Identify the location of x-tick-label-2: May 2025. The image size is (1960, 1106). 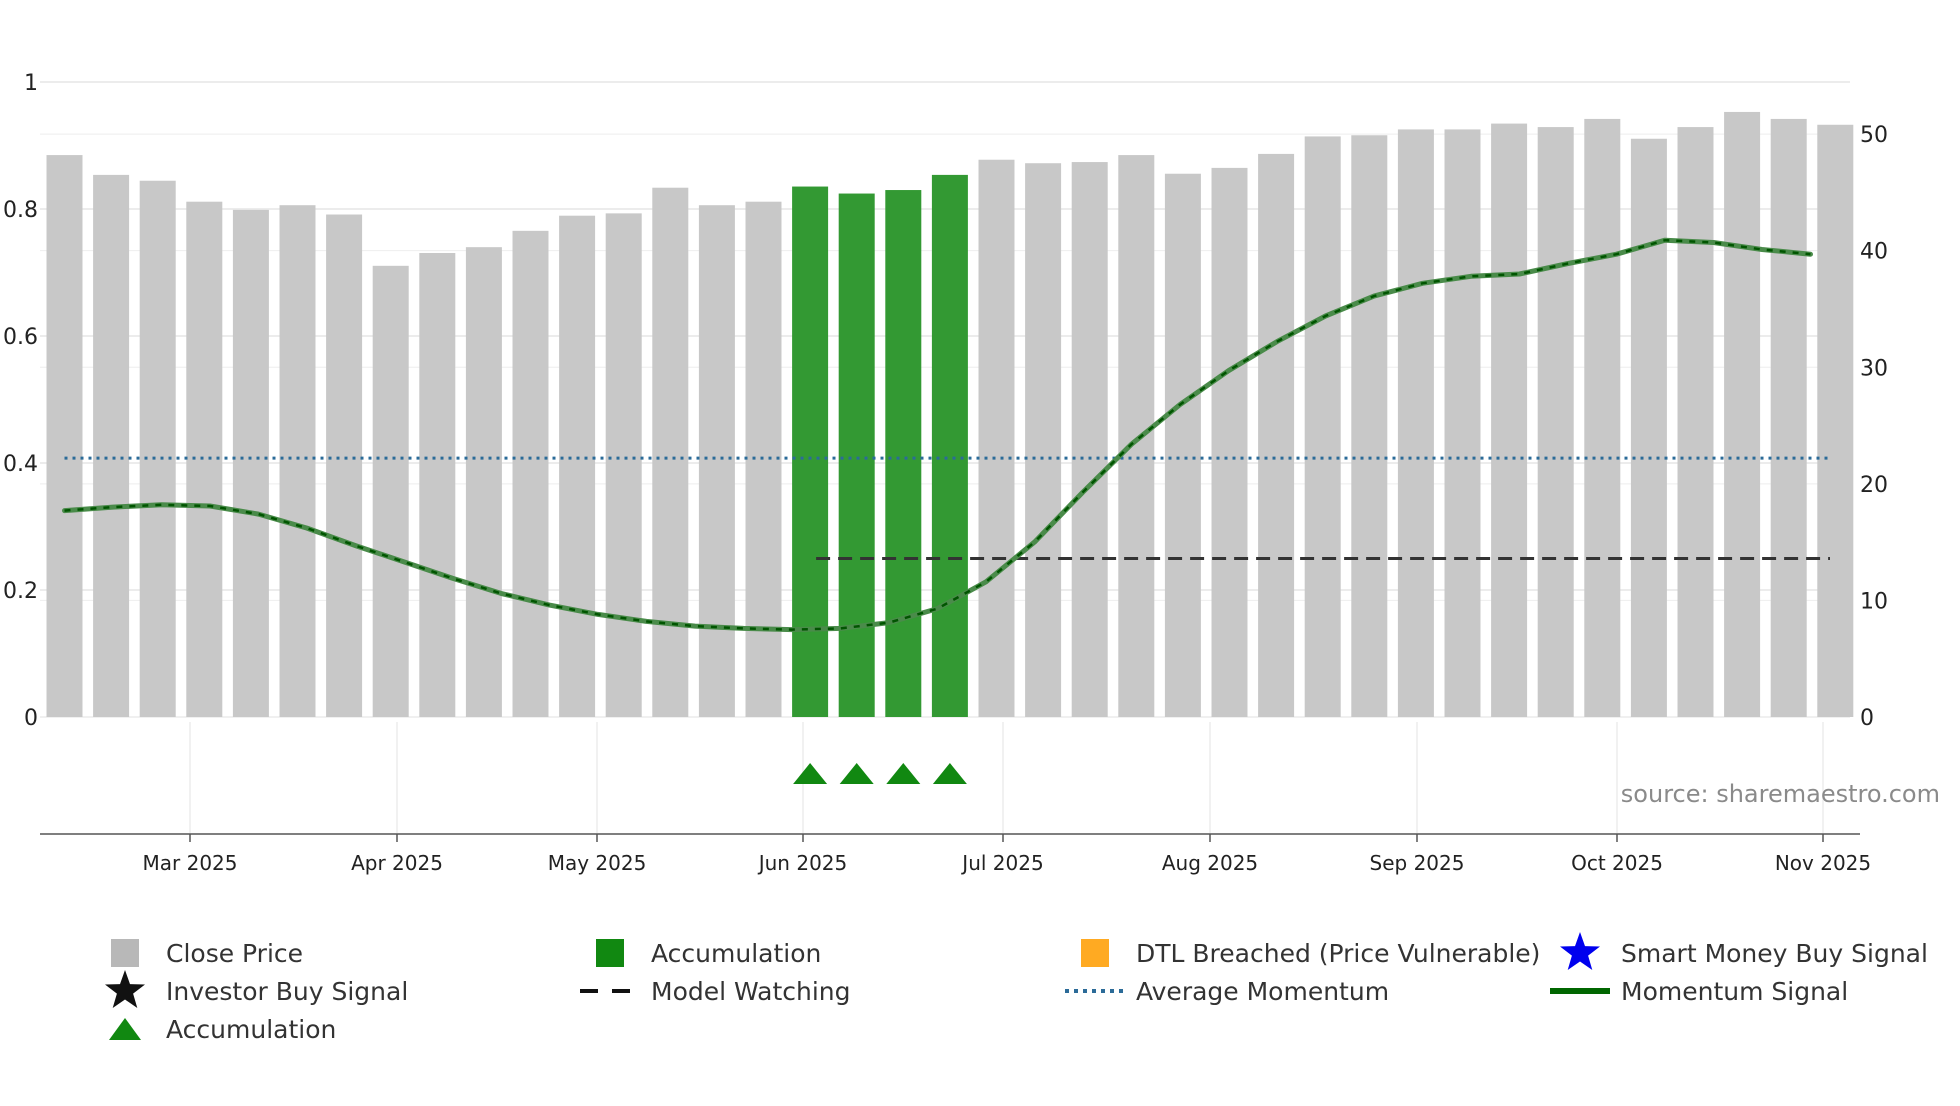
(597, 863).